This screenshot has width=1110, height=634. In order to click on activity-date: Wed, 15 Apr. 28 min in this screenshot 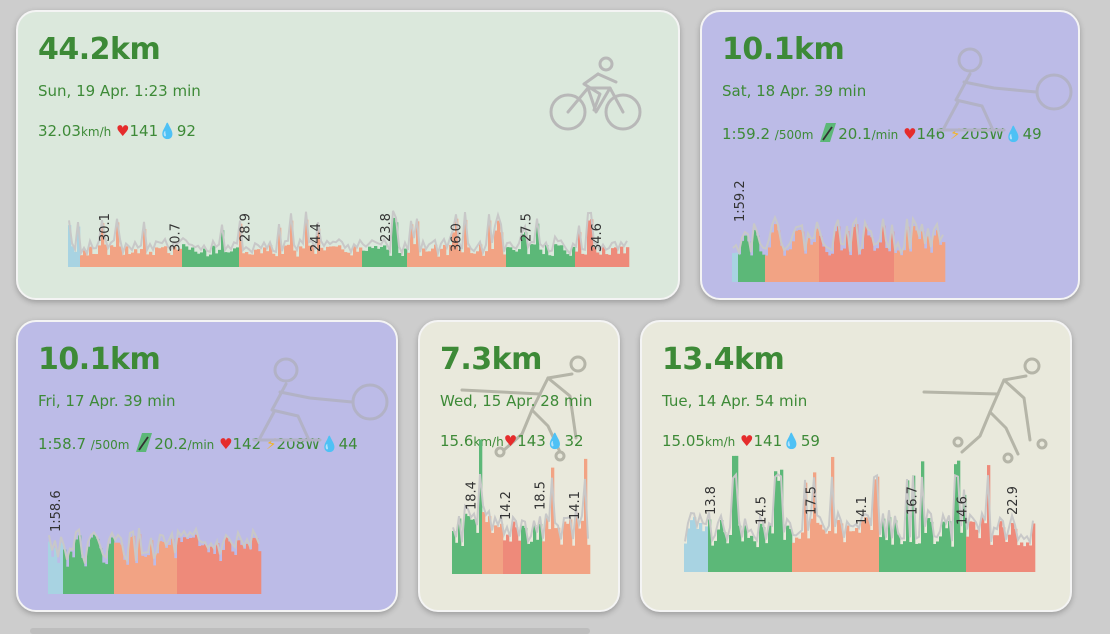, I will do `click(516, 401)`.